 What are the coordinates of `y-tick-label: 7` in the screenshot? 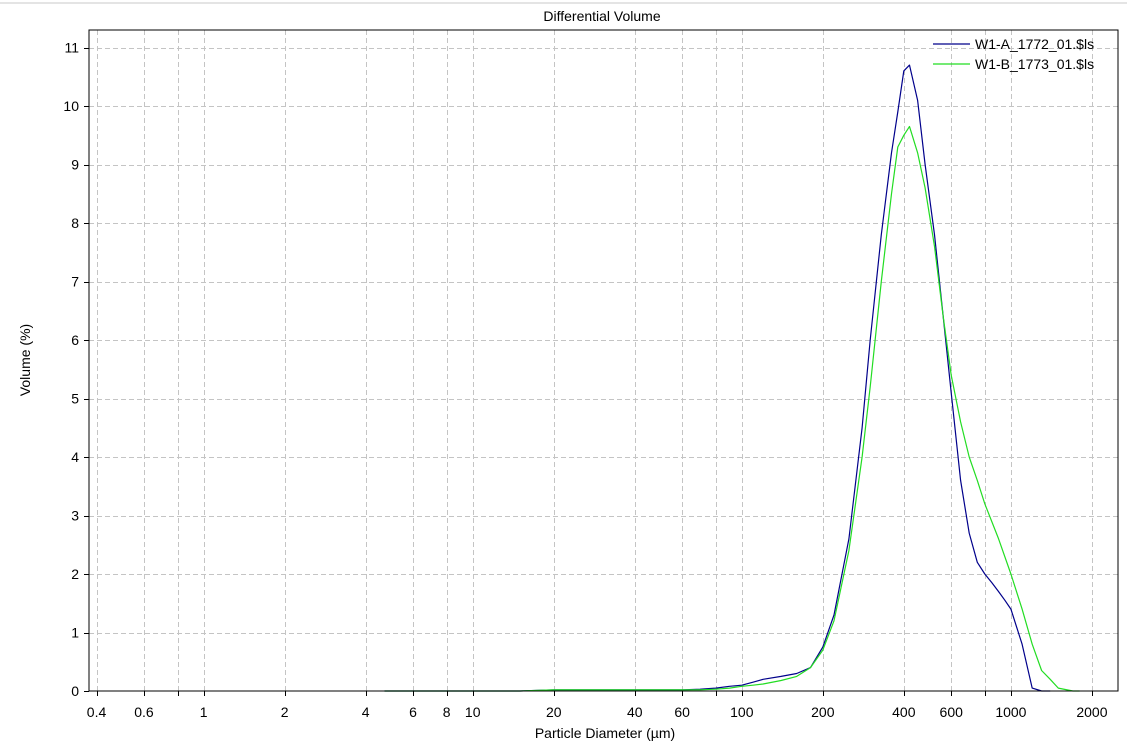 It's located at (75, 282).